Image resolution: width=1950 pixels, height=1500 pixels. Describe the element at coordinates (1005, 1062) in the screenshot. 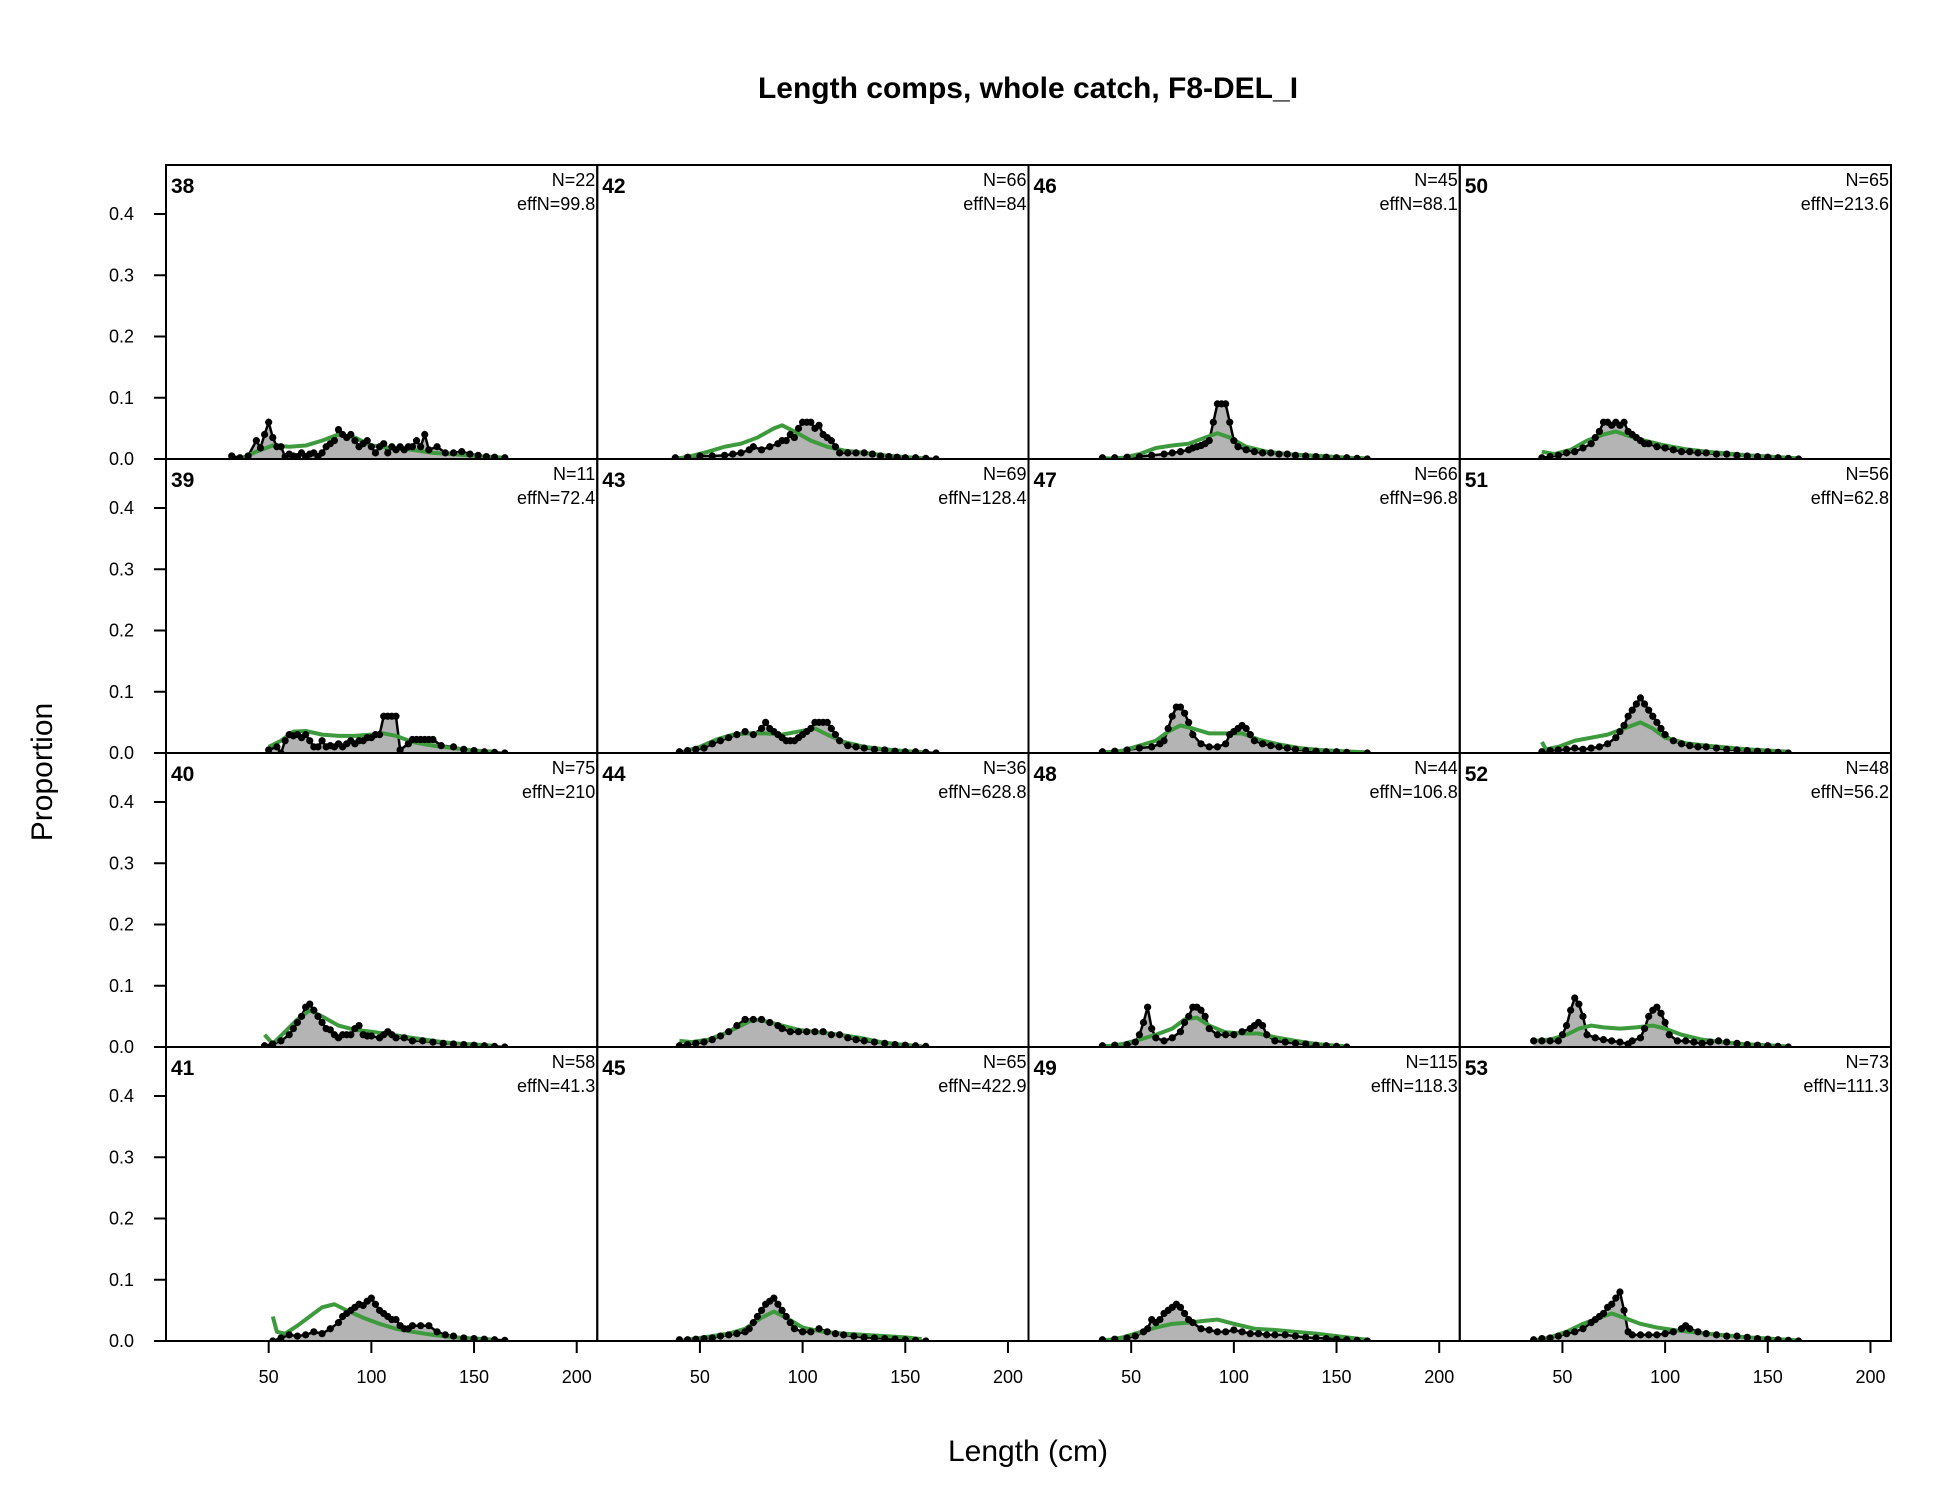

I see `panel-n: N=65` at that location.